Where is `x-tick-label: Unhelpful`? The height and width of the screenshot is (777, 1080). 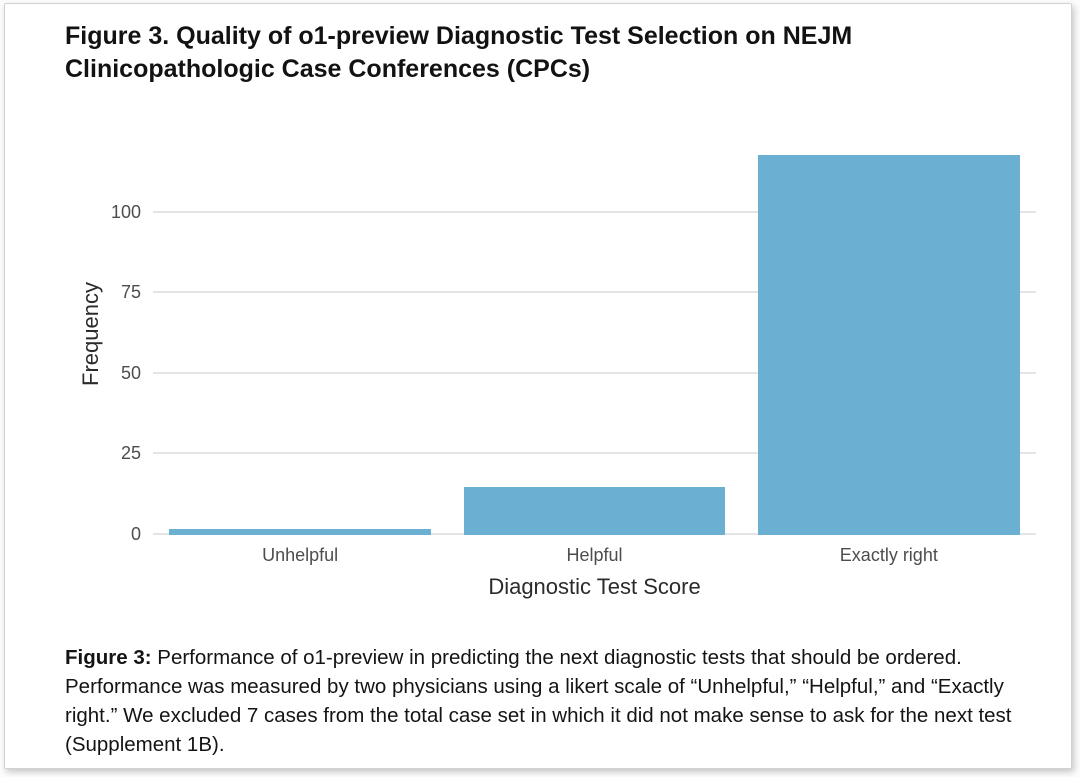
x-tick-label: Unhelpful is located at coordinates (300, 555).